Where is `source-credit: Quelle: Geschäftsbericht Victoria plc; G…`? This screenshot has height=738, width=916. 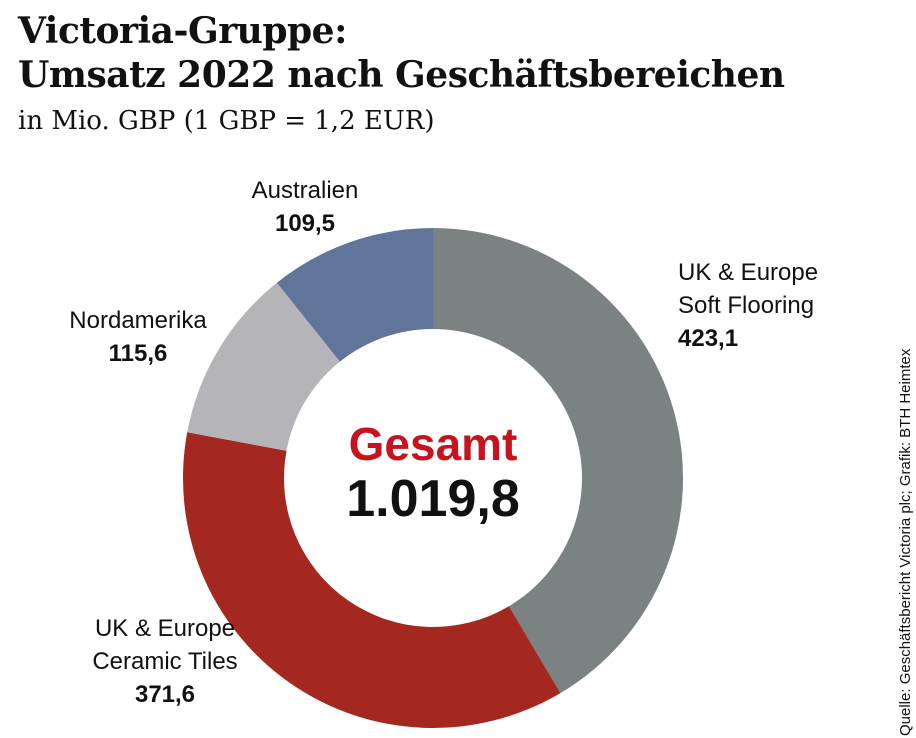
source-credit: Quelle: Geschäftsbericht Victoria plc; G… is located at coordinates (905, 542).